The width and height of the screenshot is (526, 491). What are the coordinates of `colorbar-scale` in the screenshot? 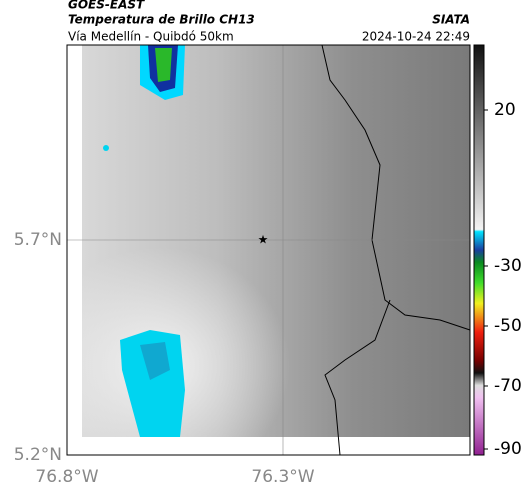 It's located at (479, 250).